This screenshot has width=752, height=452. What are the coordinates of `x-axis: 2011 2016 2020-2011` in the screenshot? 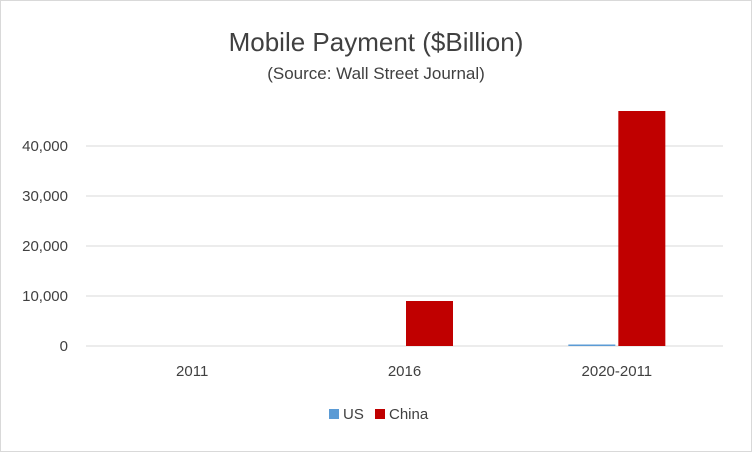 It's located at (414, 371).